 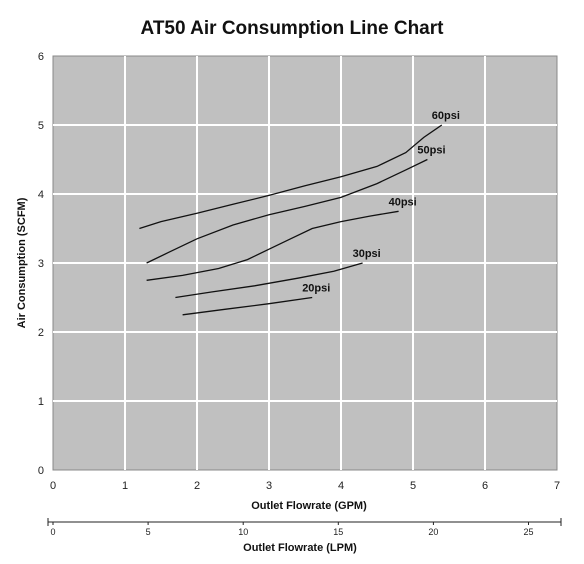 I want to click on series-line-50psi, so click(x=287, y=211).